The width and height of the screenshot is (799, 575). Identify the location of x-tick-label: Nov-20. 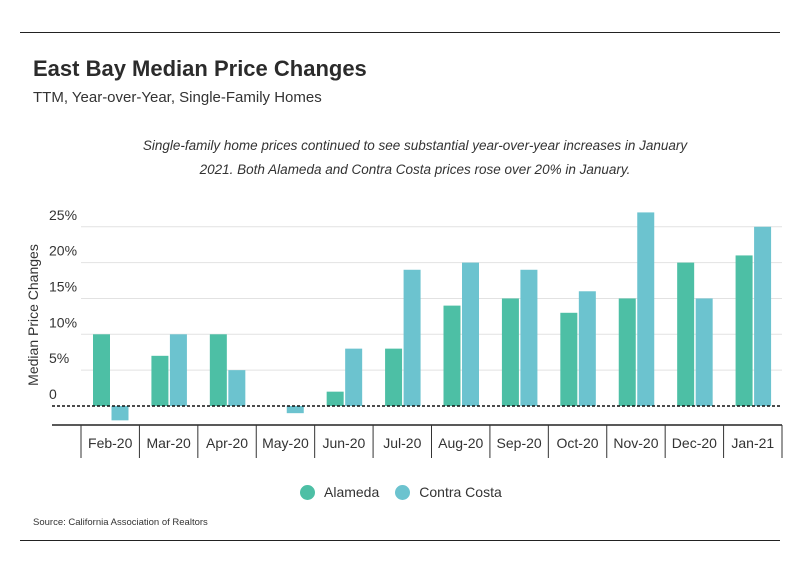
(635, 443).